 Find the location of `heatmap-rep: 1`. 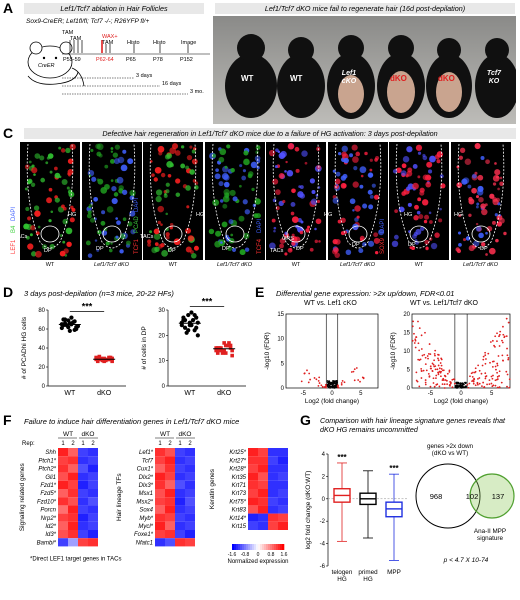

heatmap-rep: 1 is located at coordinates (83, 444).